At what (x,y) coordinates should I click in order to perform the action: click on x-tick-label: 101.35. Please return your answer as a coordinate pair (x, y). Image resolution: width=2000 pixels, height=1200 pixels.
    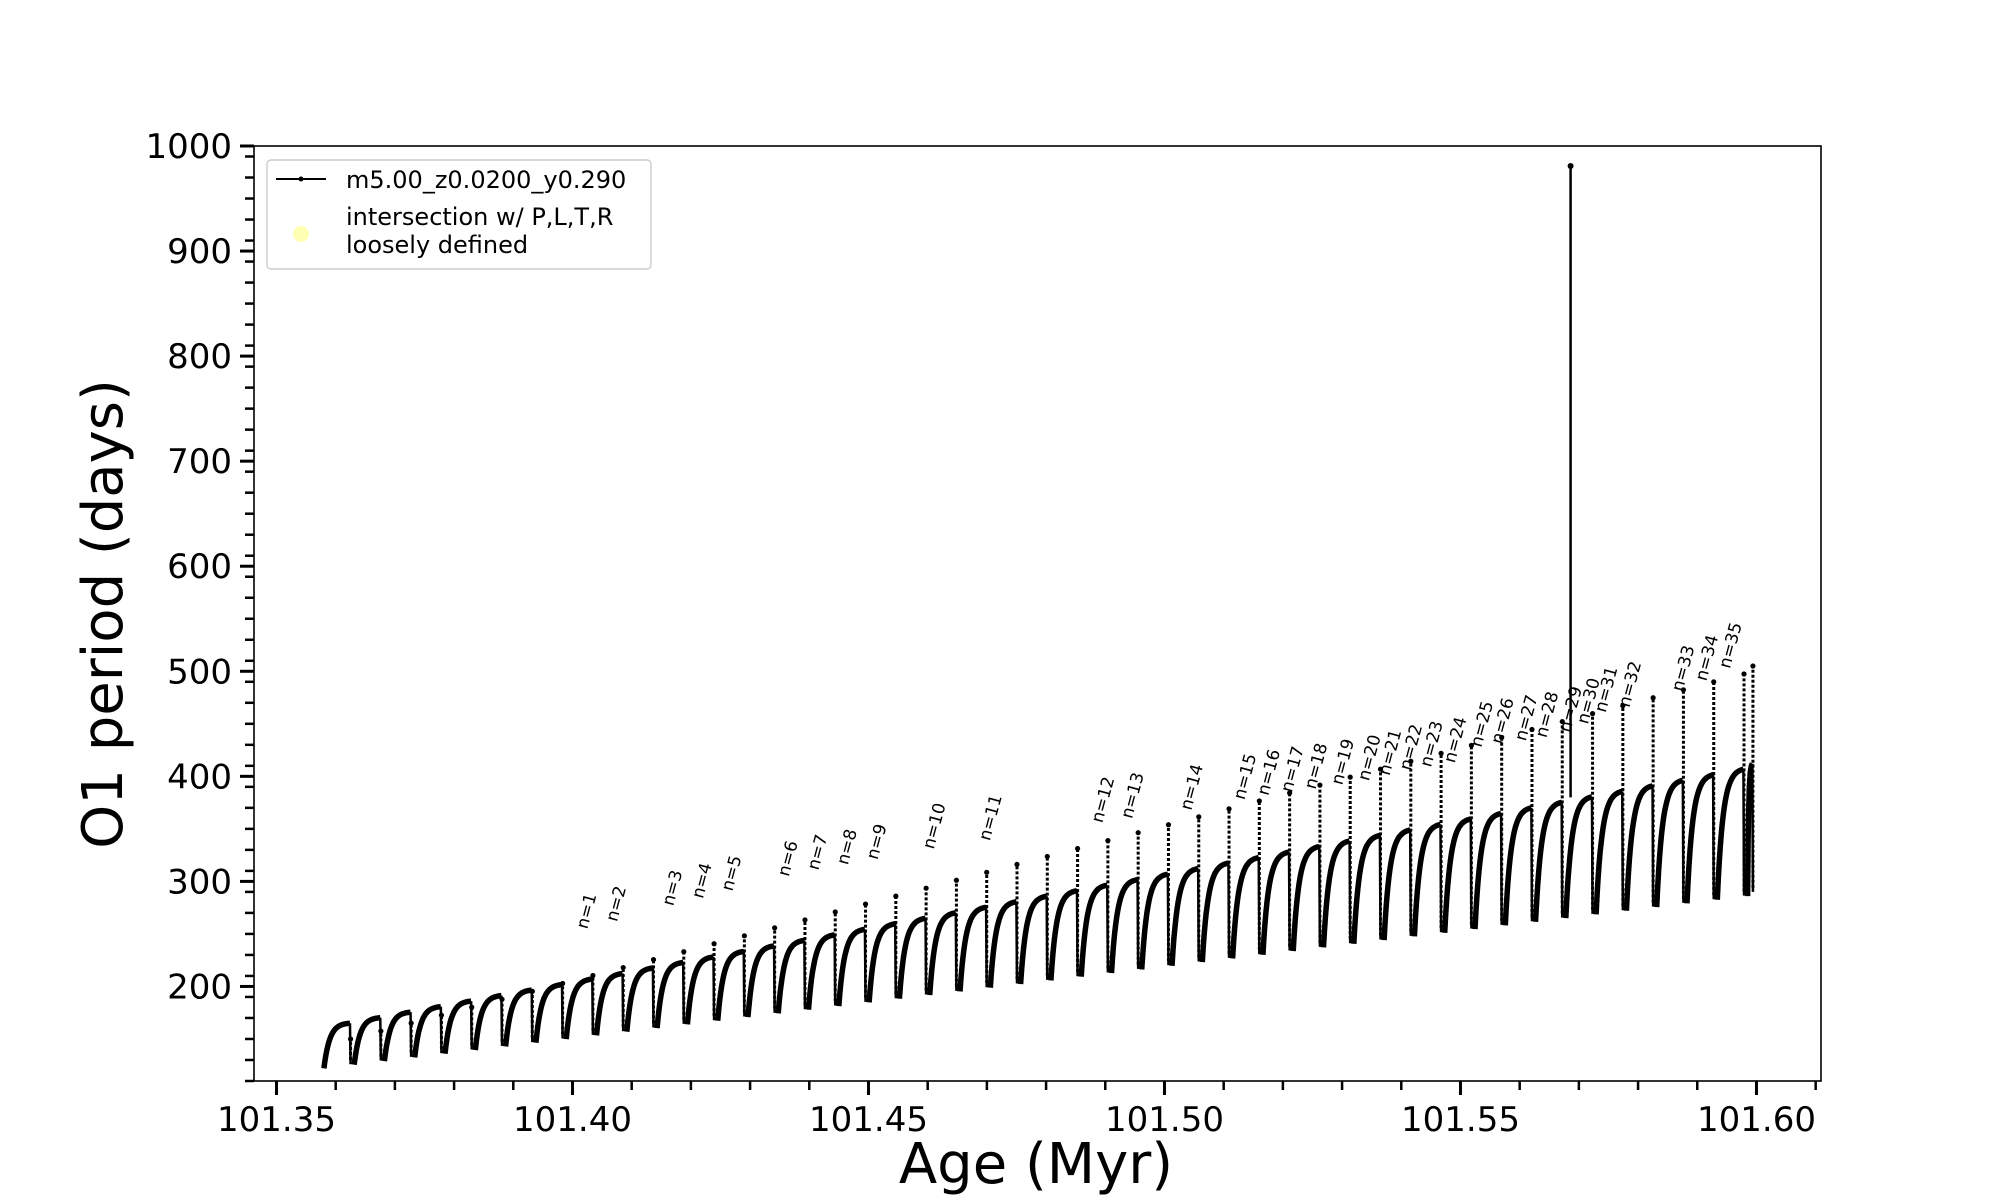
    Looking at the image, I should click on (276, 1120).